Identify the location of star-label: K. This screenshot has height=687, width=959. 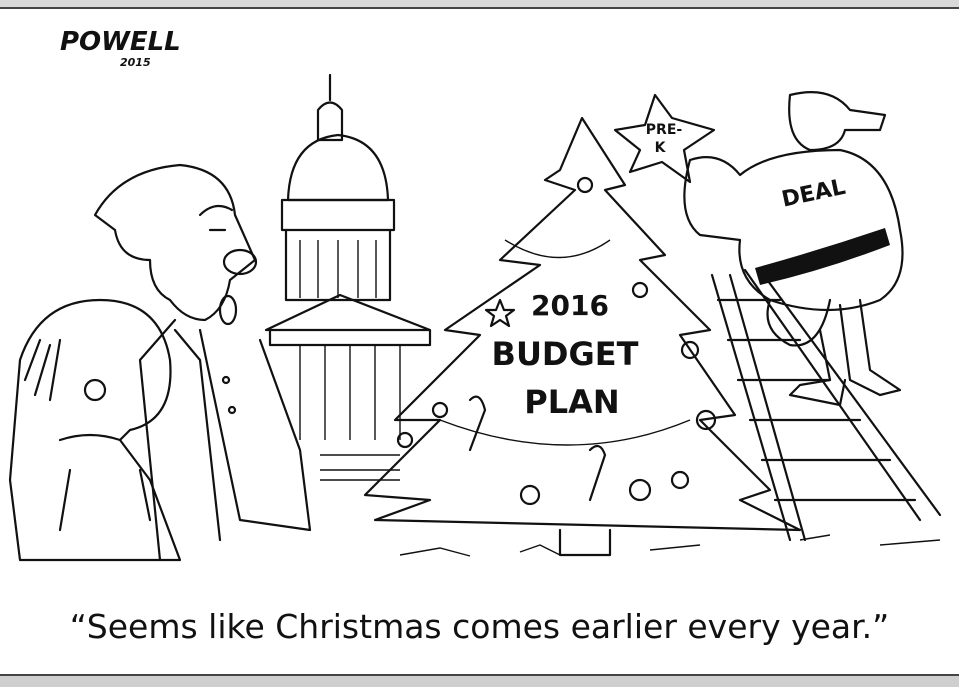
(661, 148).